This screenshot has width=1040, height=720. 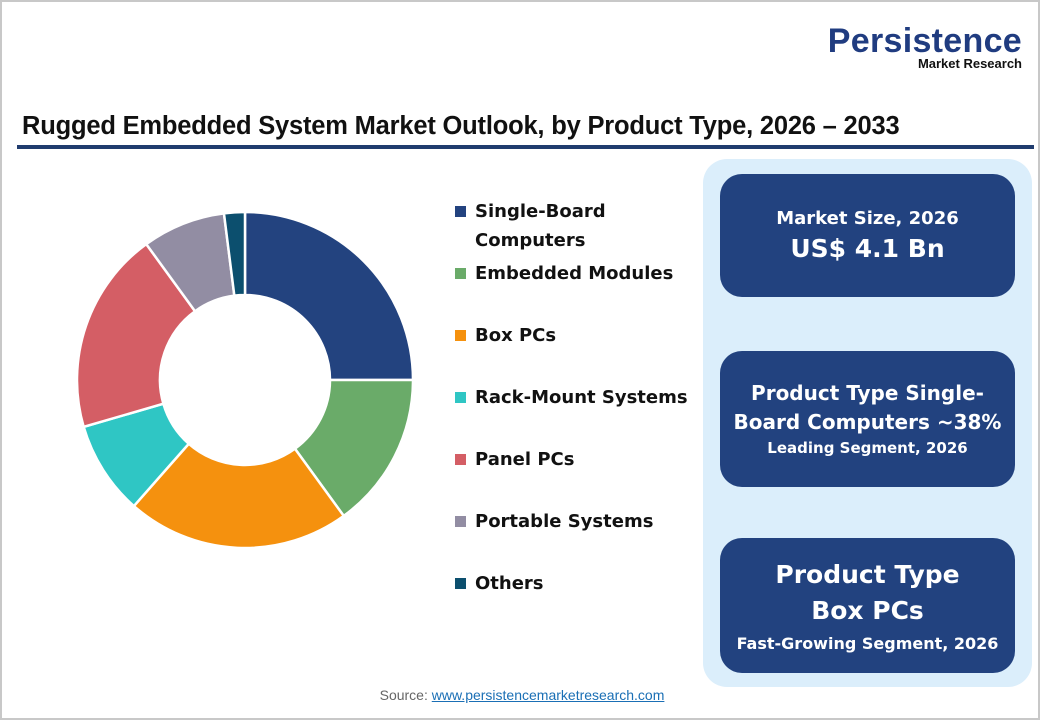 What do you see at coordinates (924, 41) in the screenshot?
I see `logo-main-text: Persistence` at bounding box center [924, 41].